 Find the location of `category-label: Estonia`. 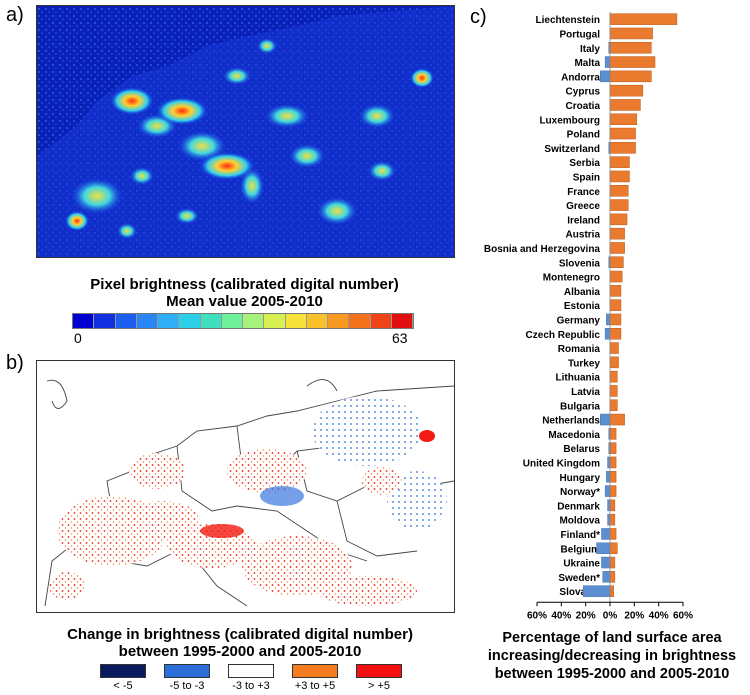

category-label: Estonia is located at coordinates (582, 306).